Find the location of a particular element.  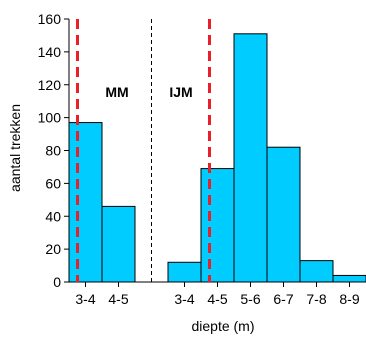

y-tick-label: 0 is located at coordinates (57, 282).